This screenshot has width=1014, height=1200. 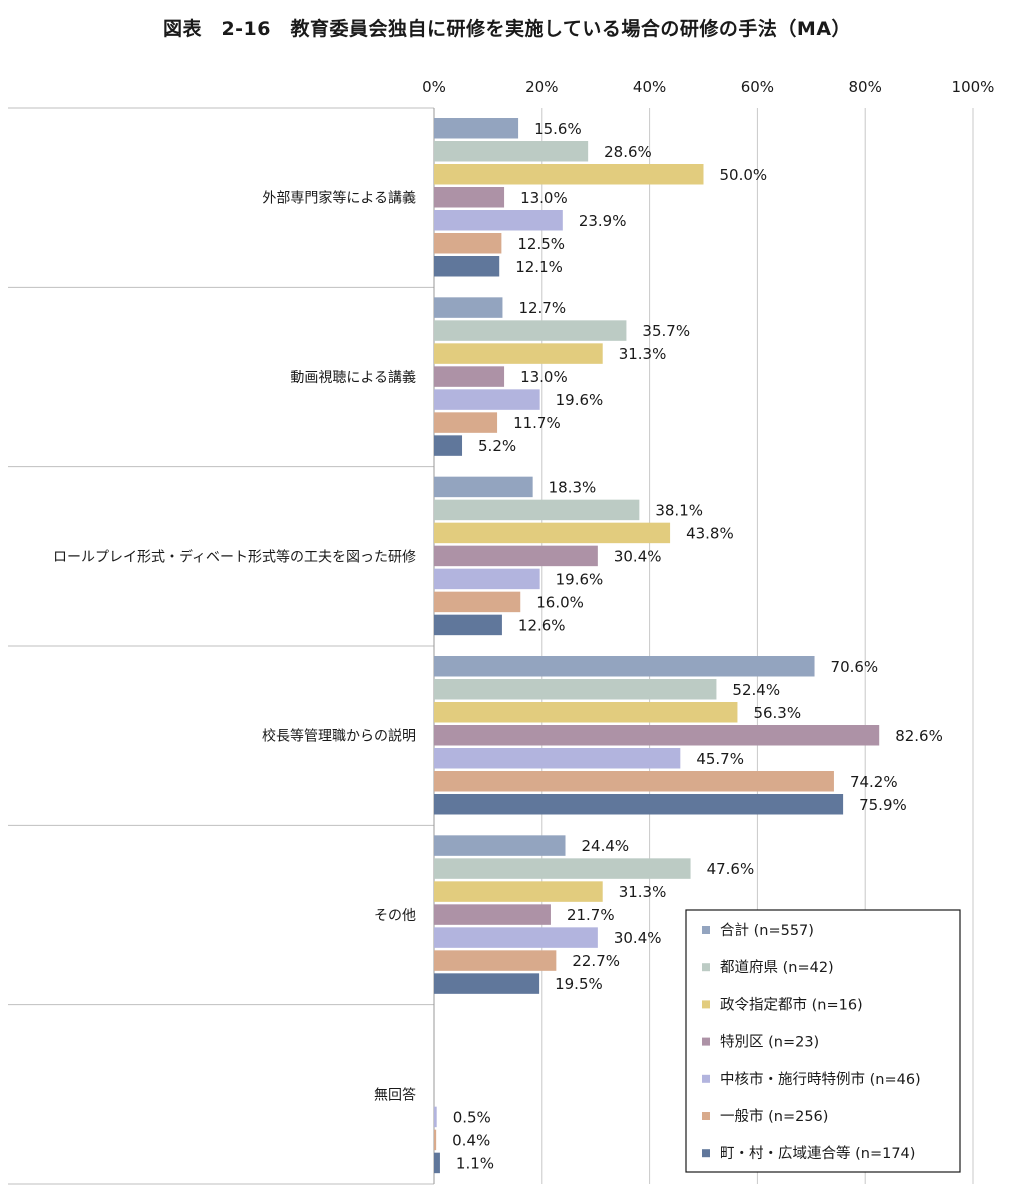 I want to click on chart-title: 図表 2-16 教育委員会独自に研修を実施している場合の研修の手法（MA）, so click(x=507, y=29).